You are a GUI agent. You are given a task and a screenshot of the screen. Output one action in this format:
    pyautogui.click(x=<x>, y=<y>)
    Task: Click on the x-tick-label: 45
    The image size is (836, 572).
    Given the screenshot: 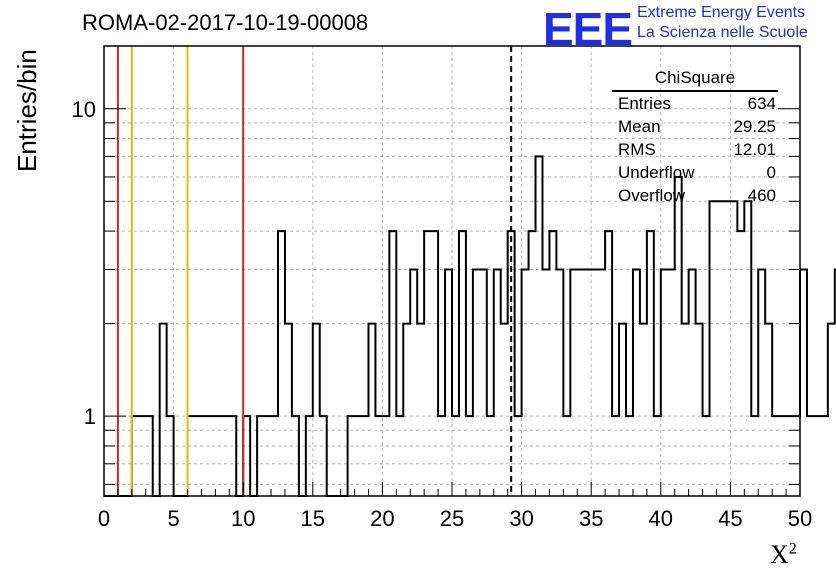 What is the action you would take?
    pyautogui.click(x=730, y=518)
    